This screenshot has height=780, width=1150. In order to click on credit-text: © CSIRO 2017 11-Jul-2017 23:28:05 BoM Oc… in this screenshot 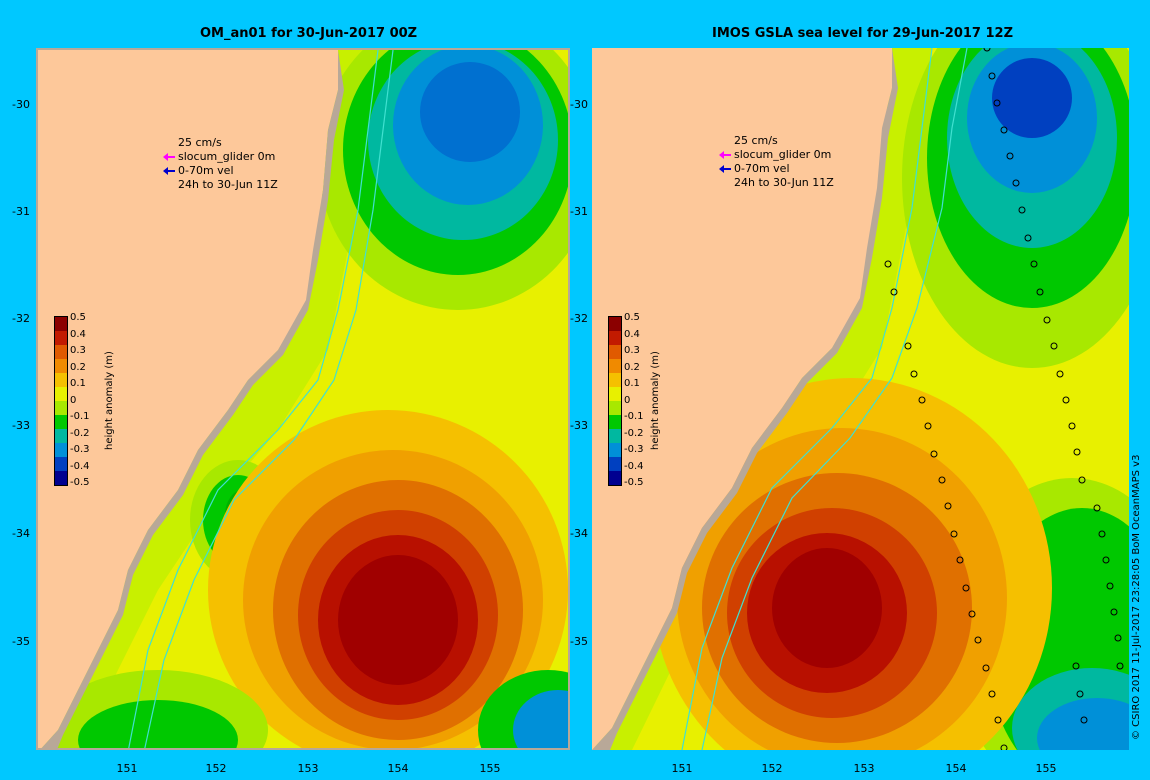, I will do `click(1136, 597)`.